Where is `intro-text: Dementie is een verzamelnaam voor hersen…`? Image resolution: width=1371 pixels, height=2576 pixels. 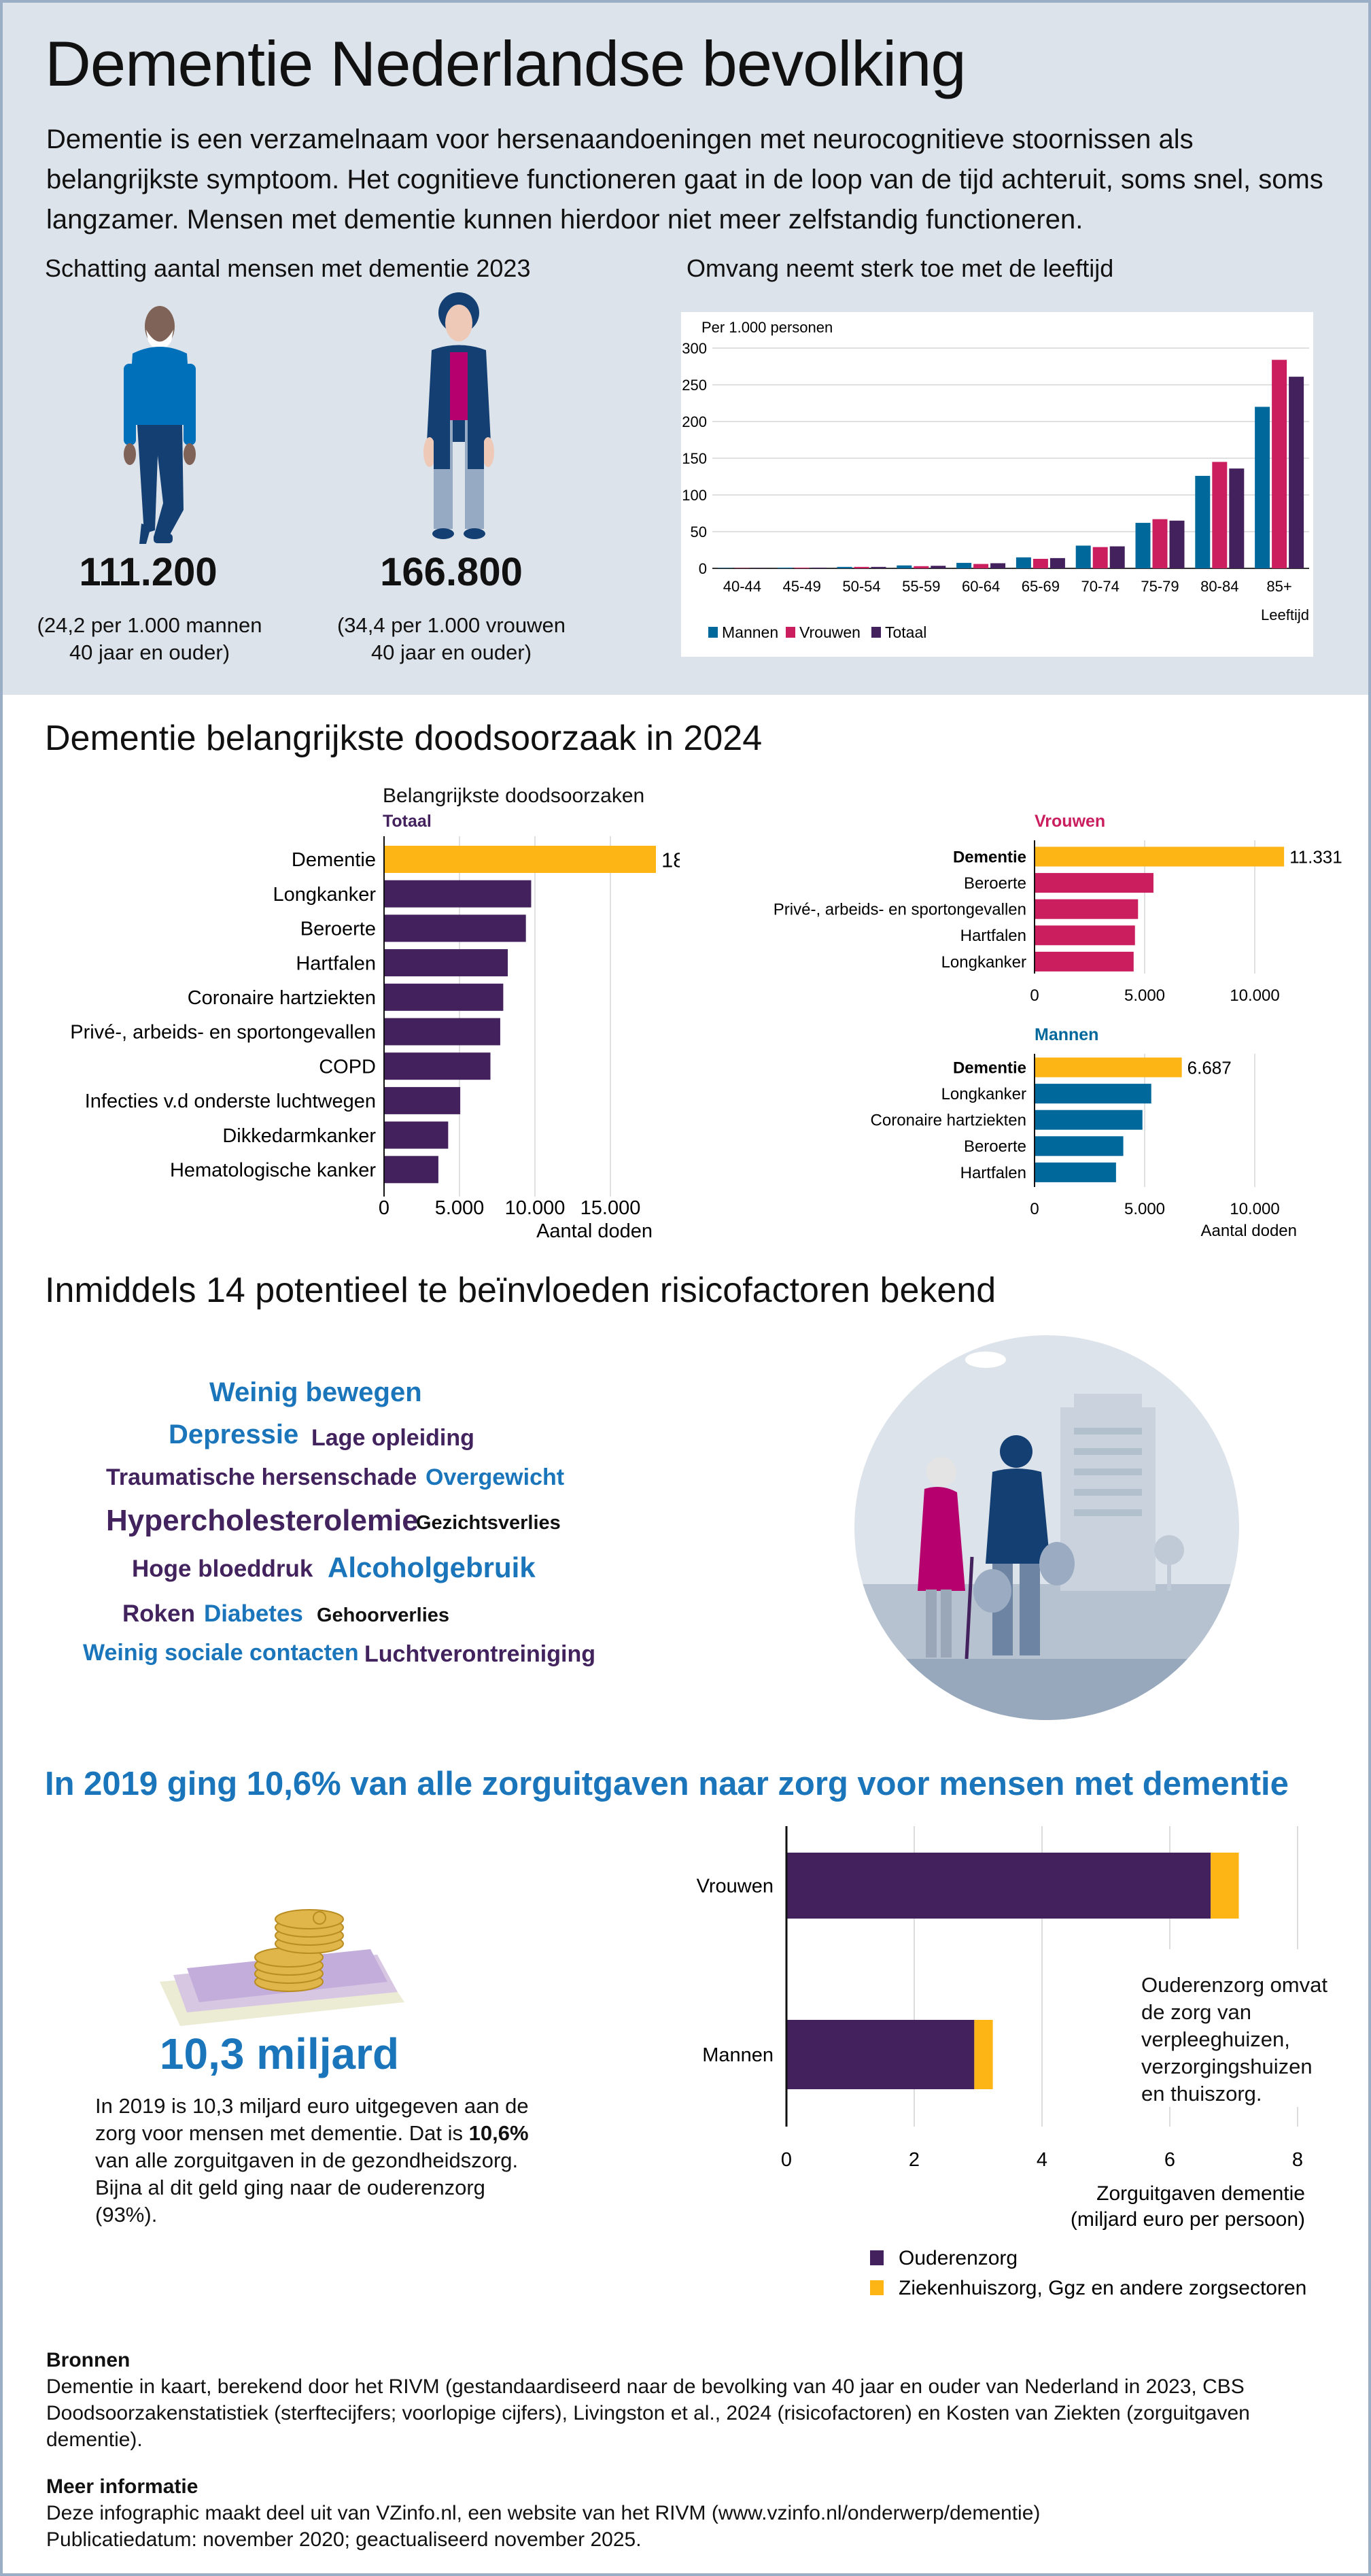
intro-text: Dementie is een verzamelnaam voor hersen… is located at coordinates (684, 179).